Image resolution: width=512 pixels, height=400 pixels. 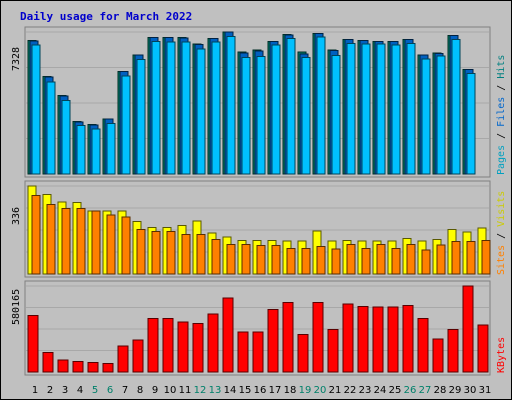 I want to click on x-tick-label: 11, so click(x=185, y=390).